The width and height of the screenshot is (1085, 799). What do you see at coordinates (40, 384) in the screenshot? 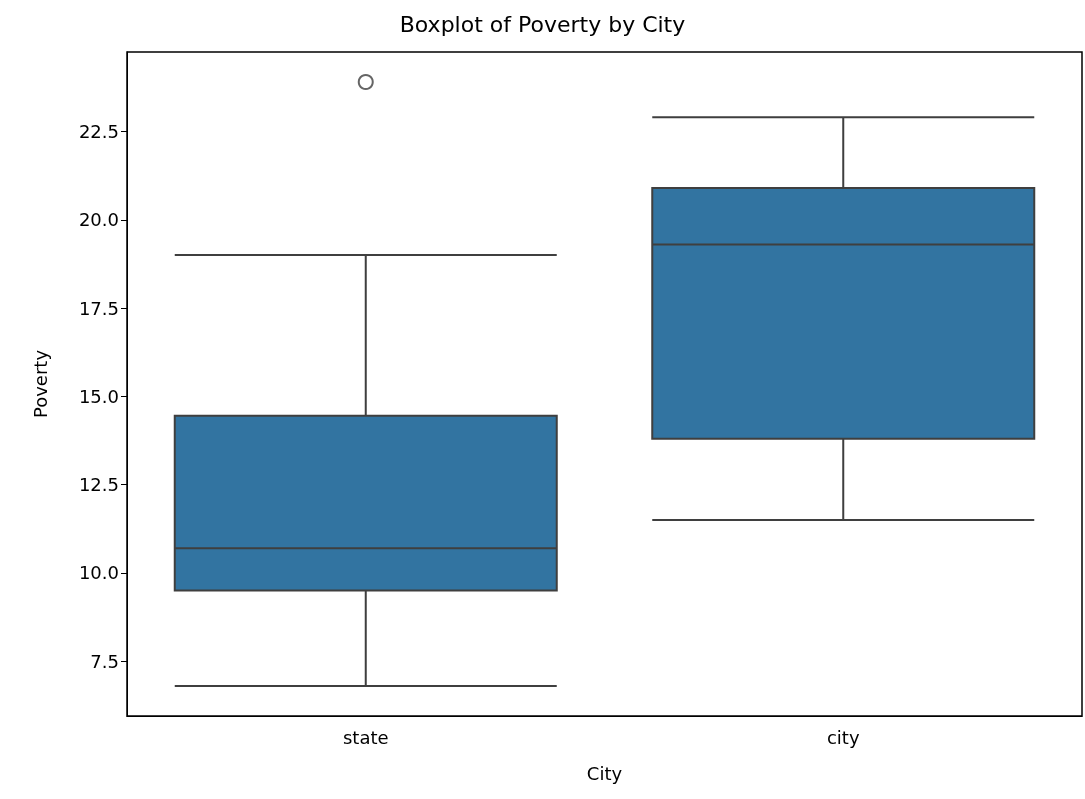
I see `y-axis-title: Poverty` at bounding box center [40, 384].